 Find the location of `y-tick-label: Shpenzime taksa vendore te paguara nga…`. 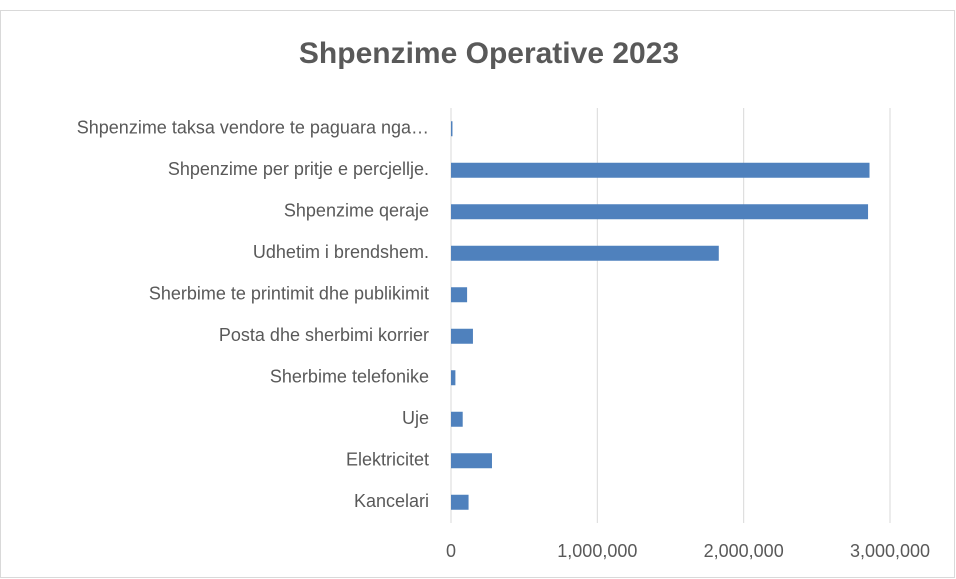

y-tick-label: Shpenzime taksa vendore te paguara nga… is located at coordinates (253, 128).